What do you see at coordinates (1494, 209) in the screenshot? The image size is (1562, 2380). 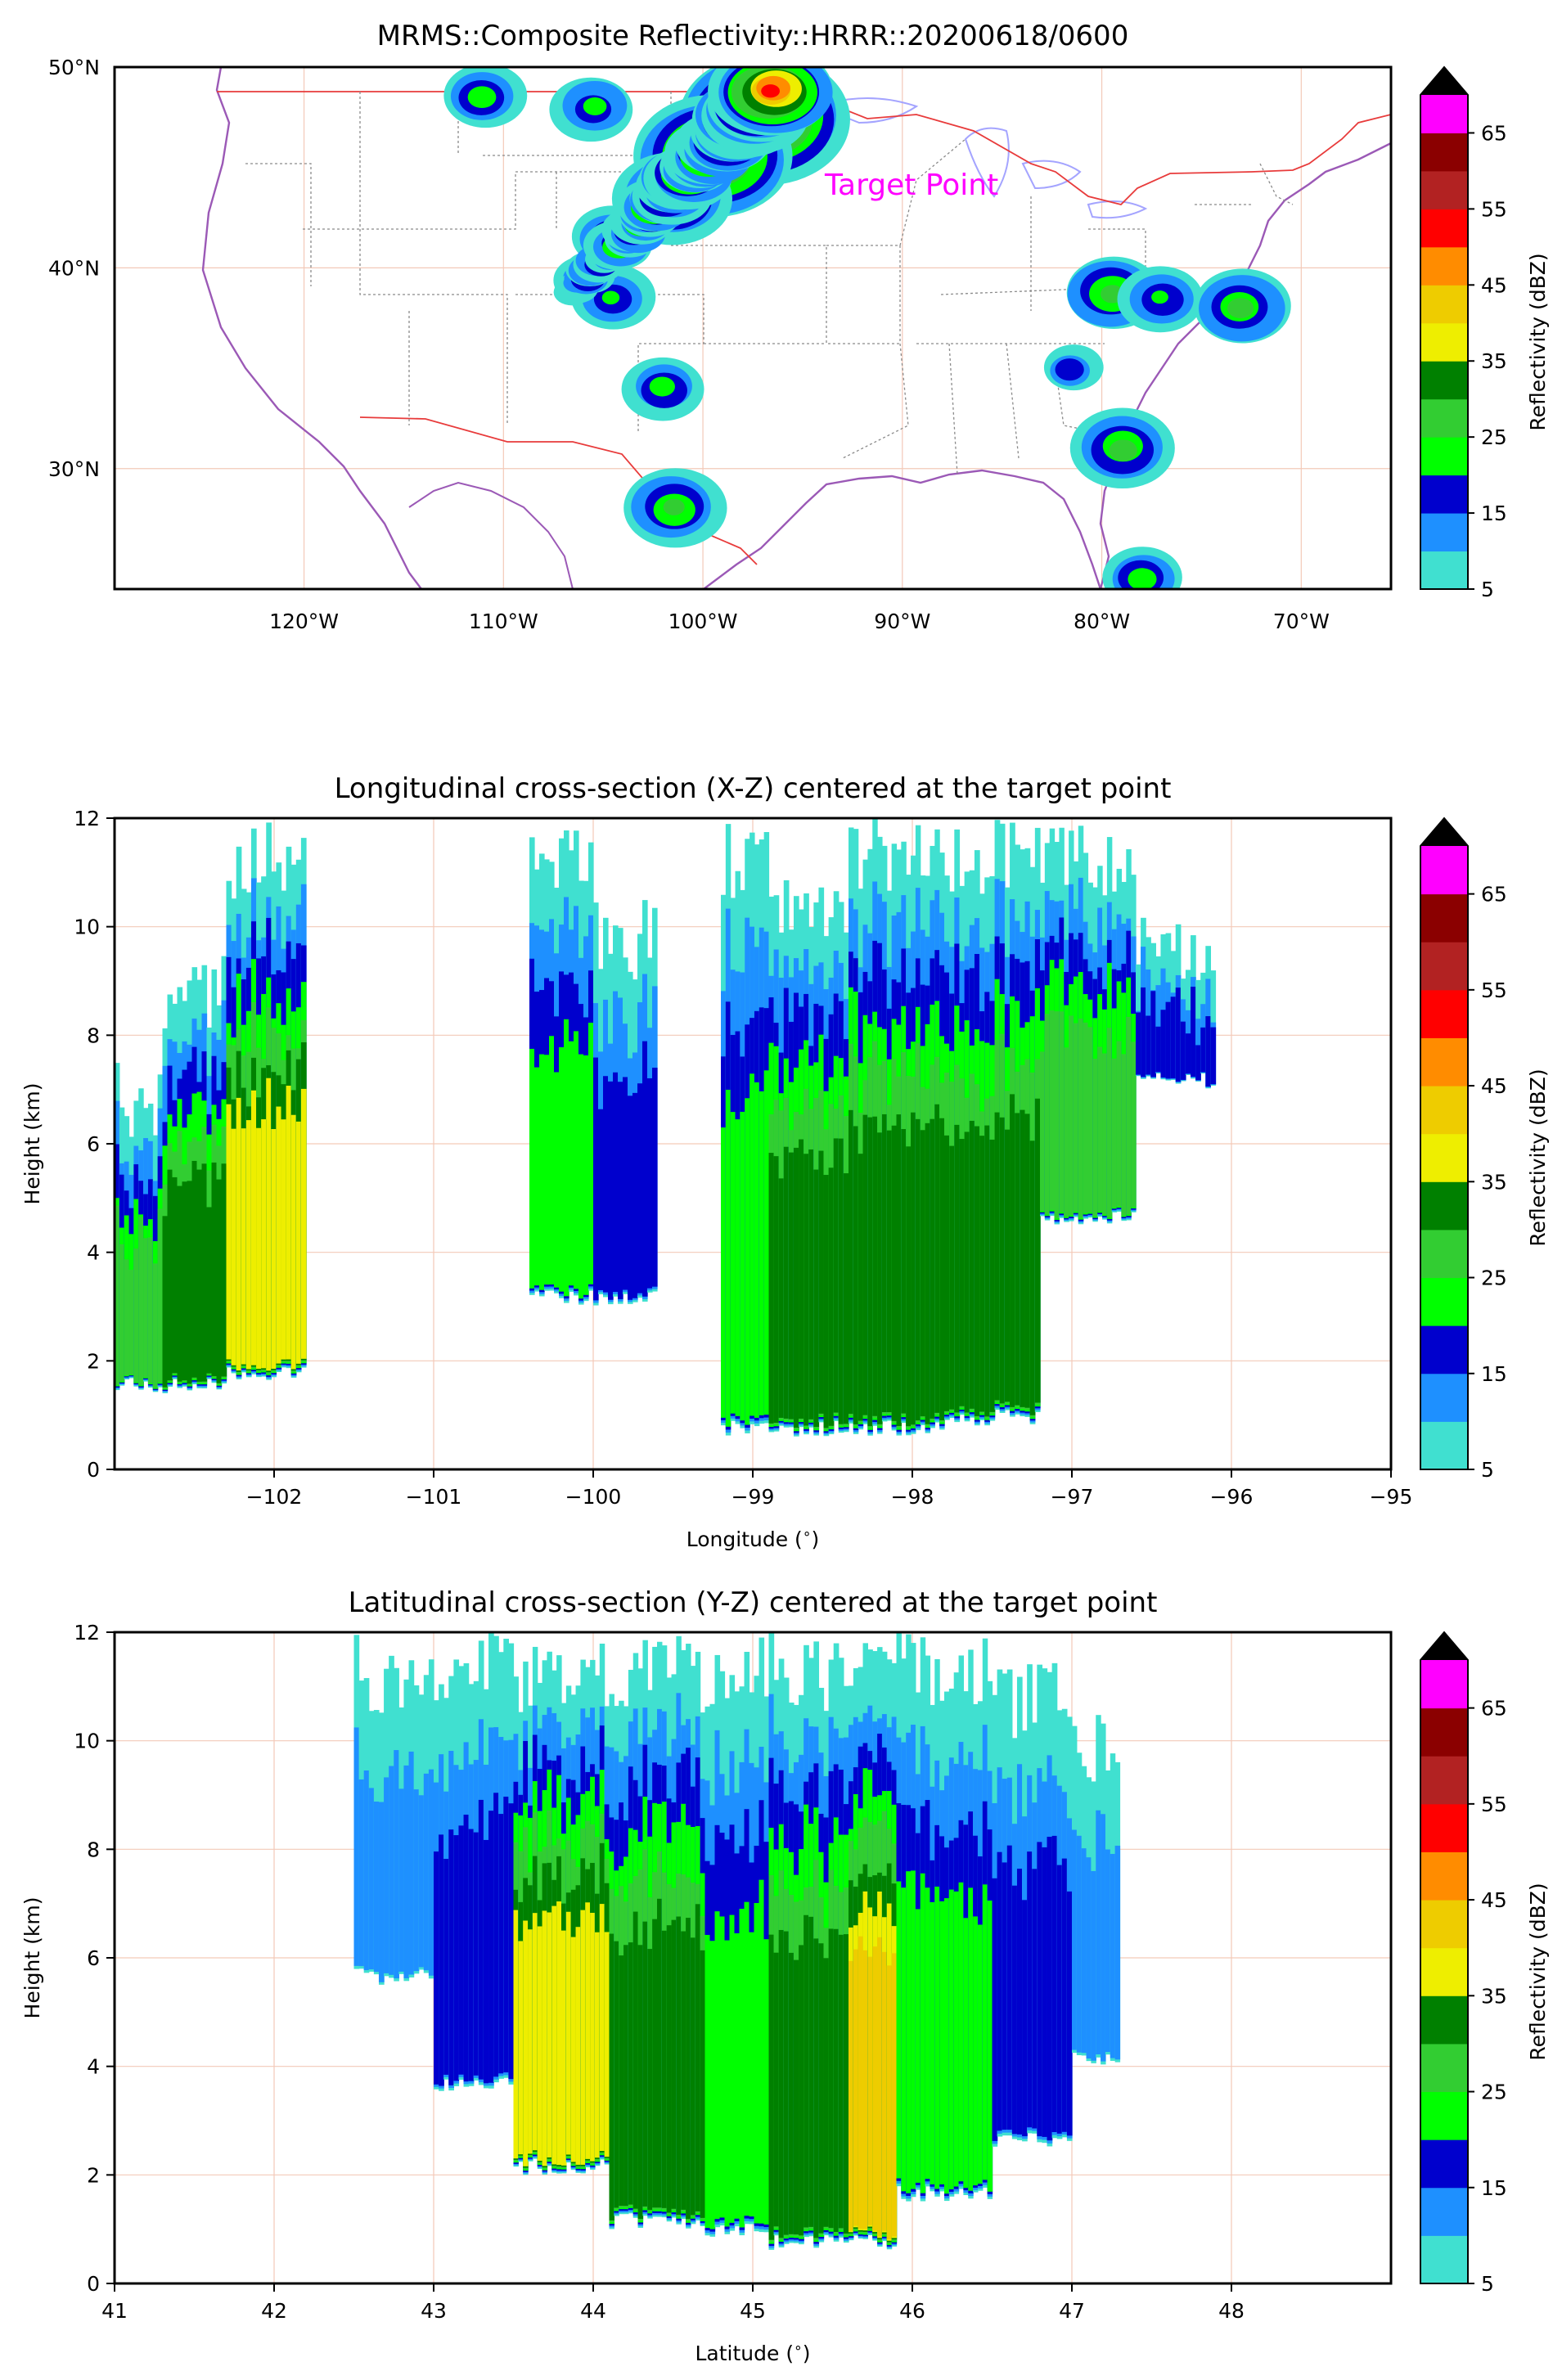 I see `colorbar-tick-label: 55` at bounding box center [1494, 209].